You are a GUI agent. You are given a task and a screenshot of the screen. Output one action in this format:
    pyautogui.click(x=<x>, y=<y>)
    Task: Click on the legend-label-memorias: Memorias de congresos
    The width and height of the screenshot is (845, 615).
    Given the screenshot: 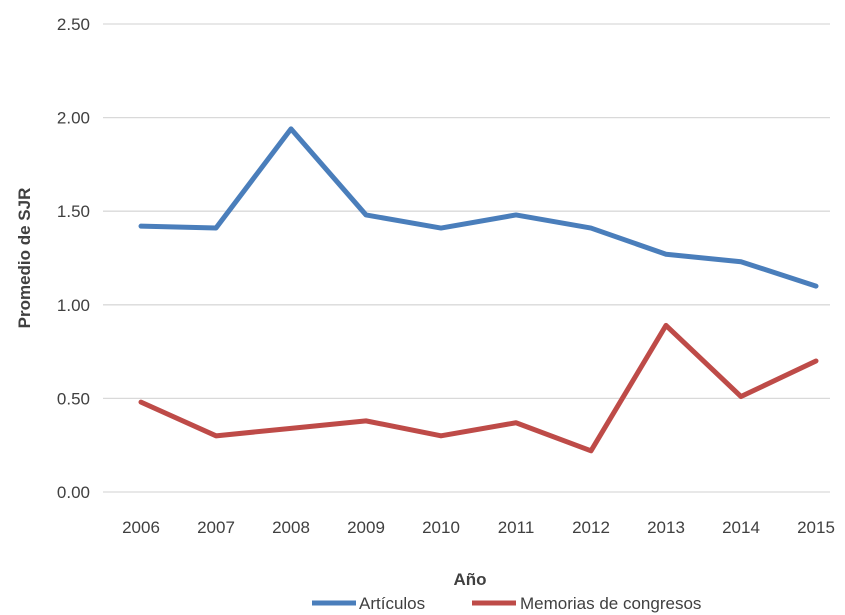 What is the action you would take?
    pyautogui.click(x=610, y=603)
    